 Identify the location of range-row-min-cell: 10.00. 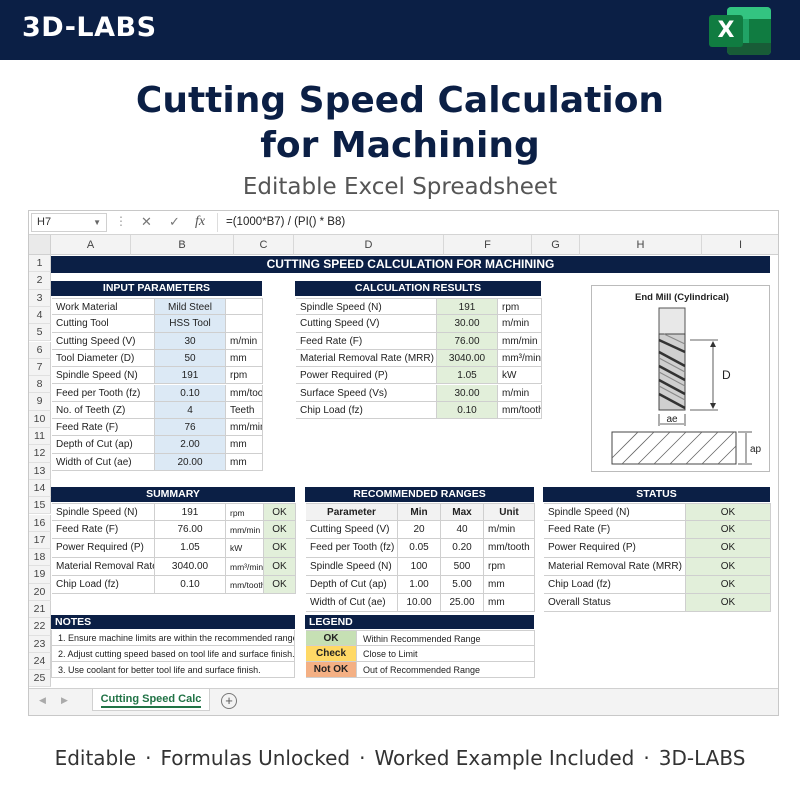
(419, 603).